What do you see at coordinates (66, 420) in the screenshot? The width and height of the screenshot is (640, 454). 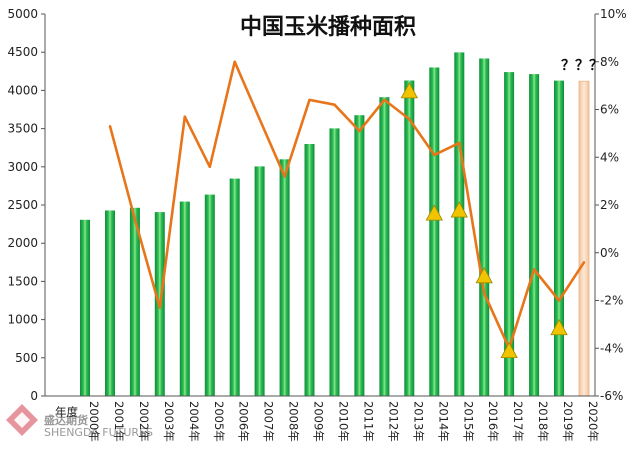 I see `watermark-brand: 盛达期货` at bounding box center [66, 420].